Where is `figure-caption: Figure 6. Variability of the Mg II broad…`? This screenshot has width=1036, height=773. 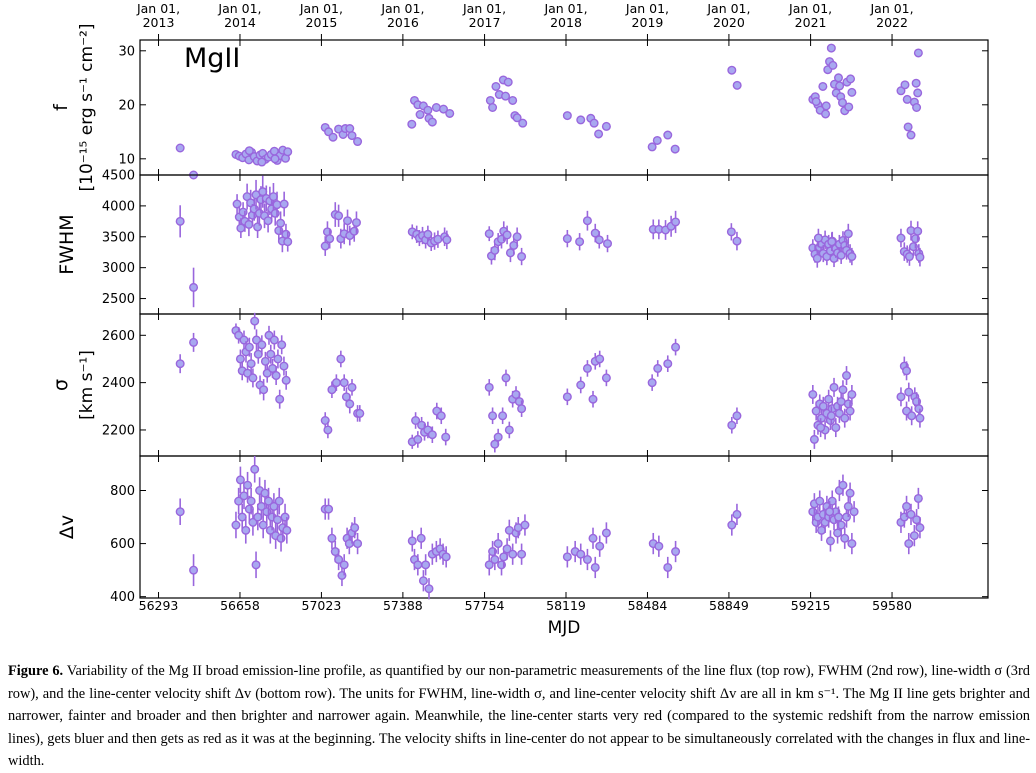 figure-caption: Figure 6. Variability of the Mg II broad… is located at coordinates (519, 716).